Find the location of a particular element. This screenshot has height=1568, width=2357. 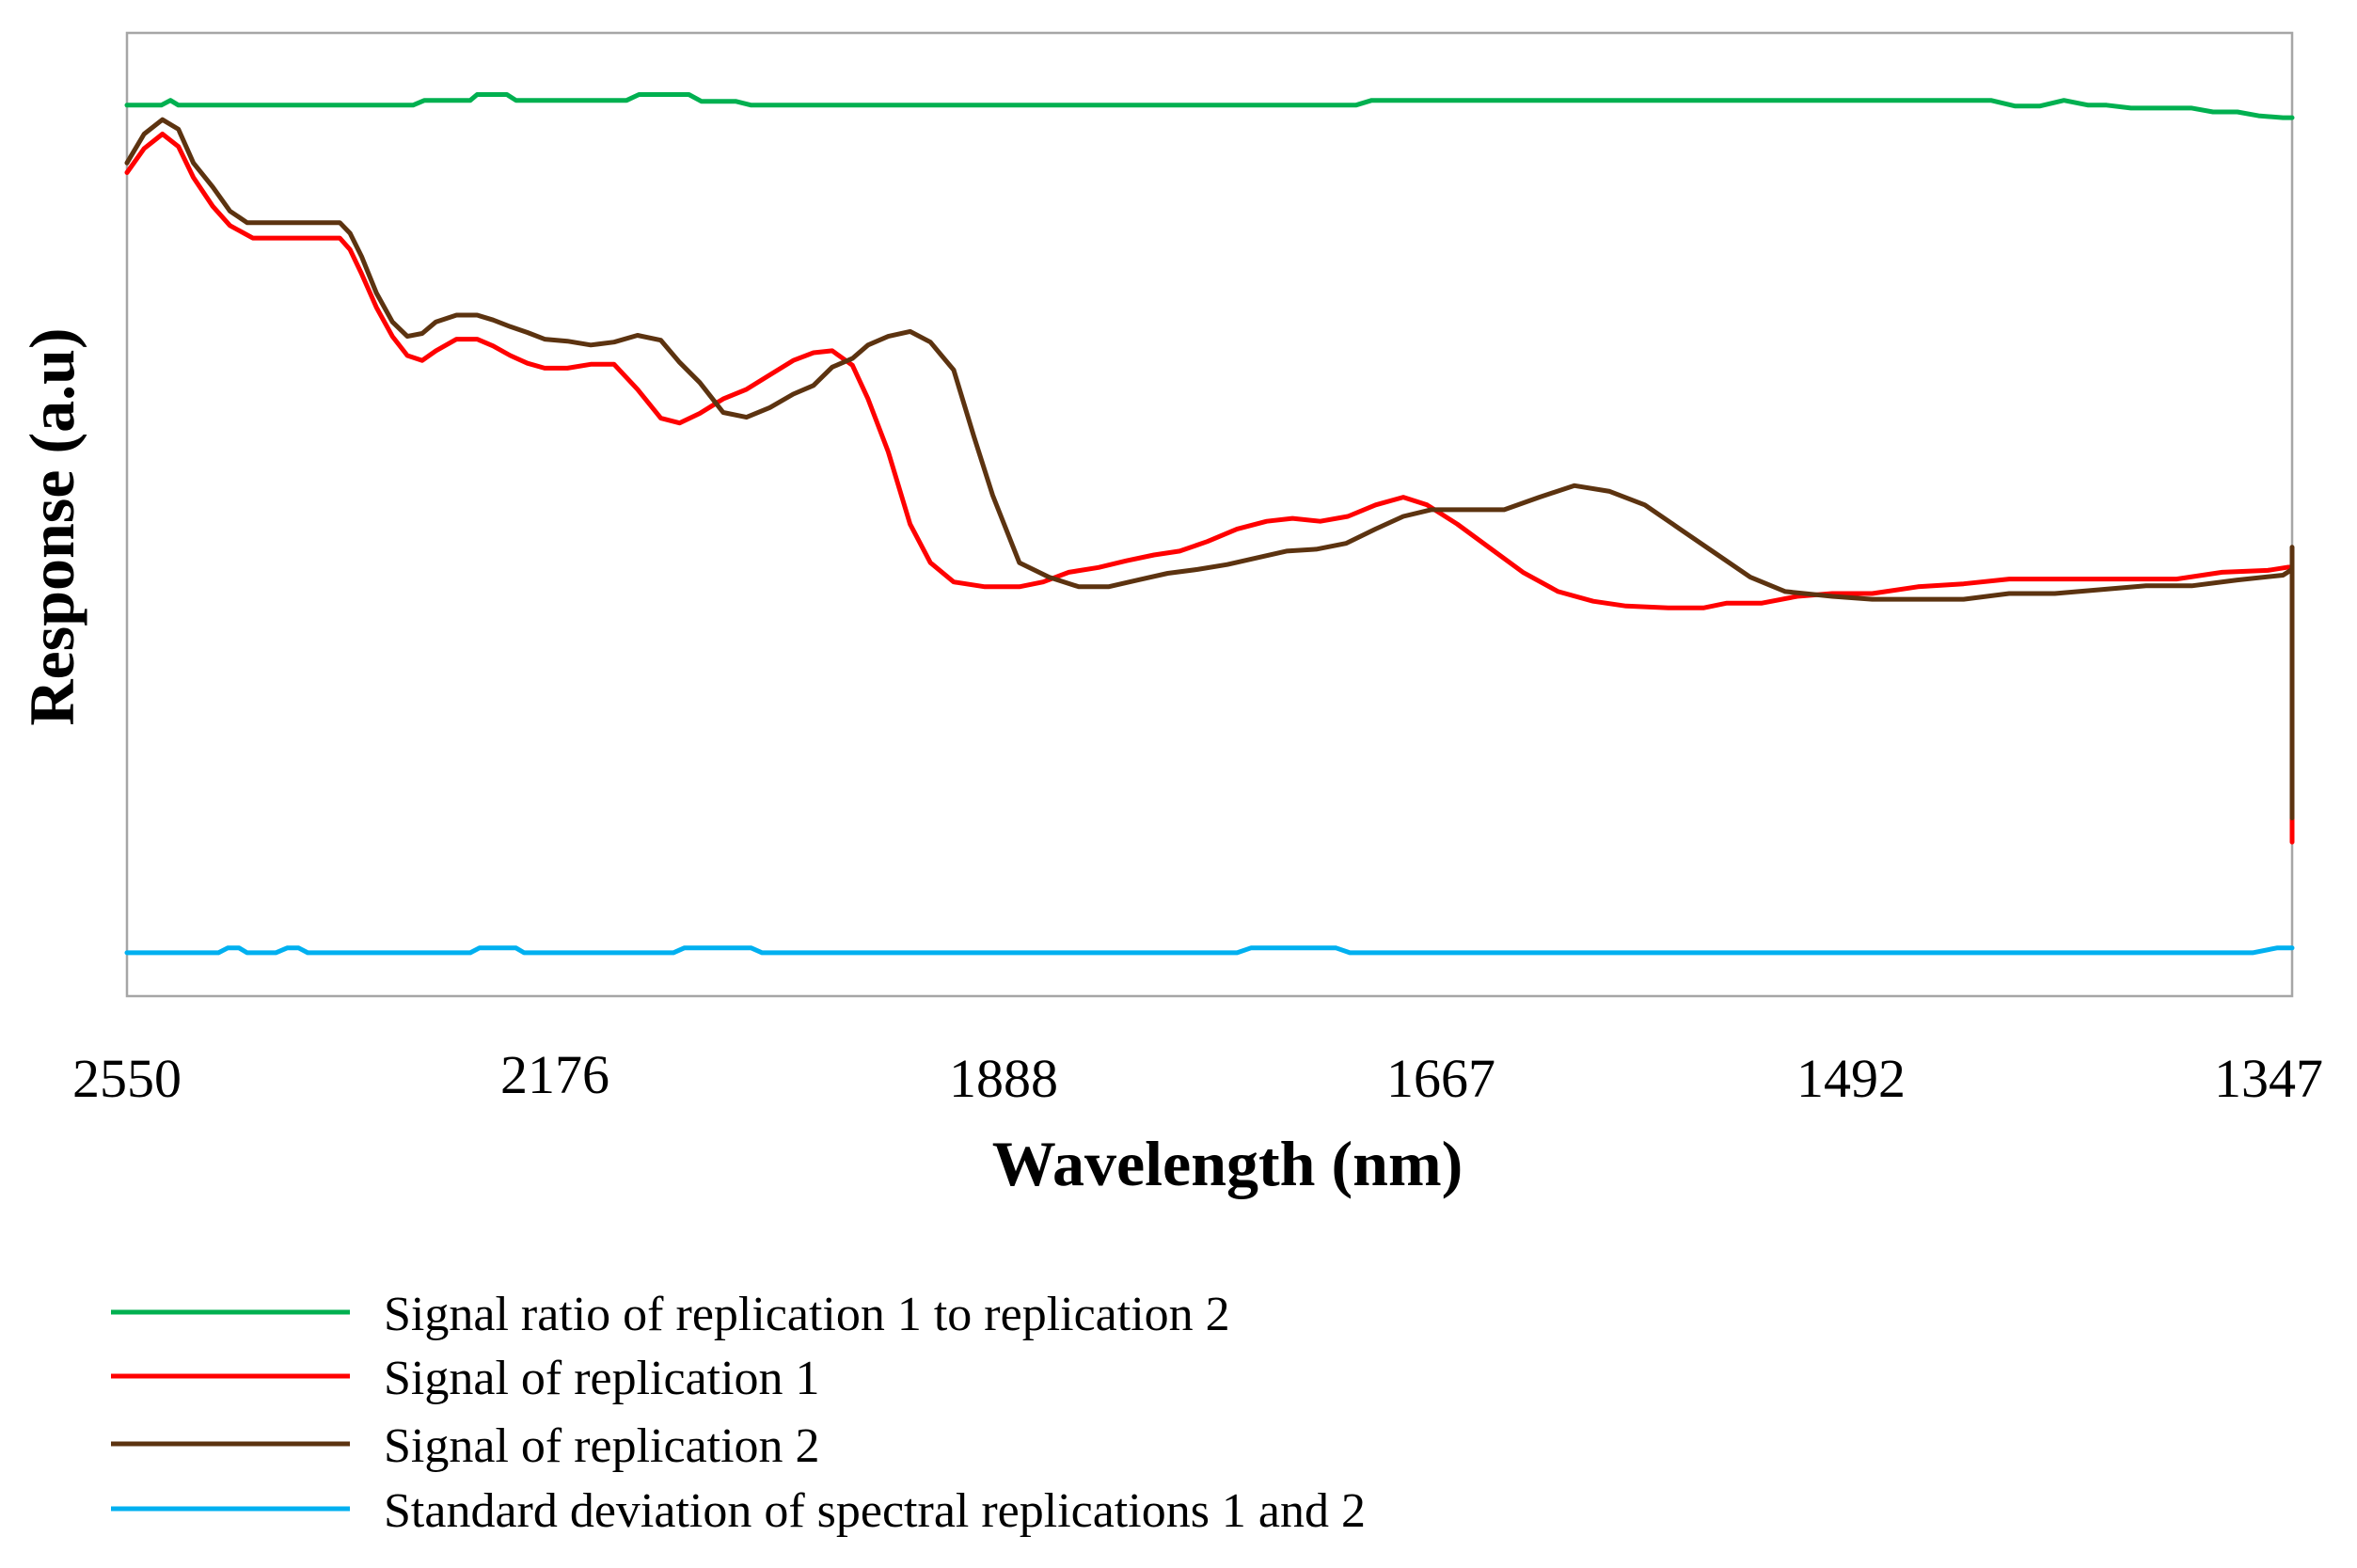

x-tick-label: 1888 is located at coordinates (1004, 1078).